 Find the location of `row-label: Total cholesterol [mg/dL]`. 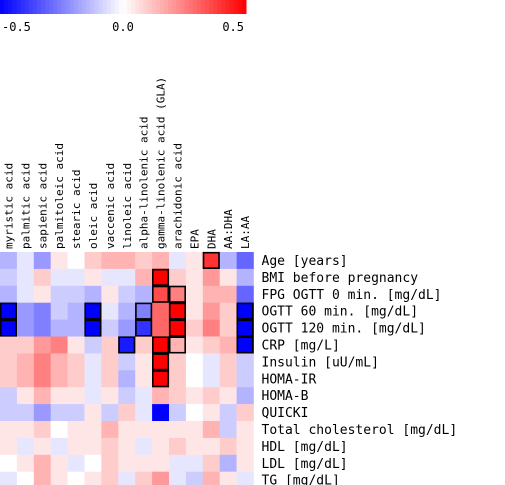

row-label: Total cholesterol [mg/dL] is located at coordinates (360, 430).